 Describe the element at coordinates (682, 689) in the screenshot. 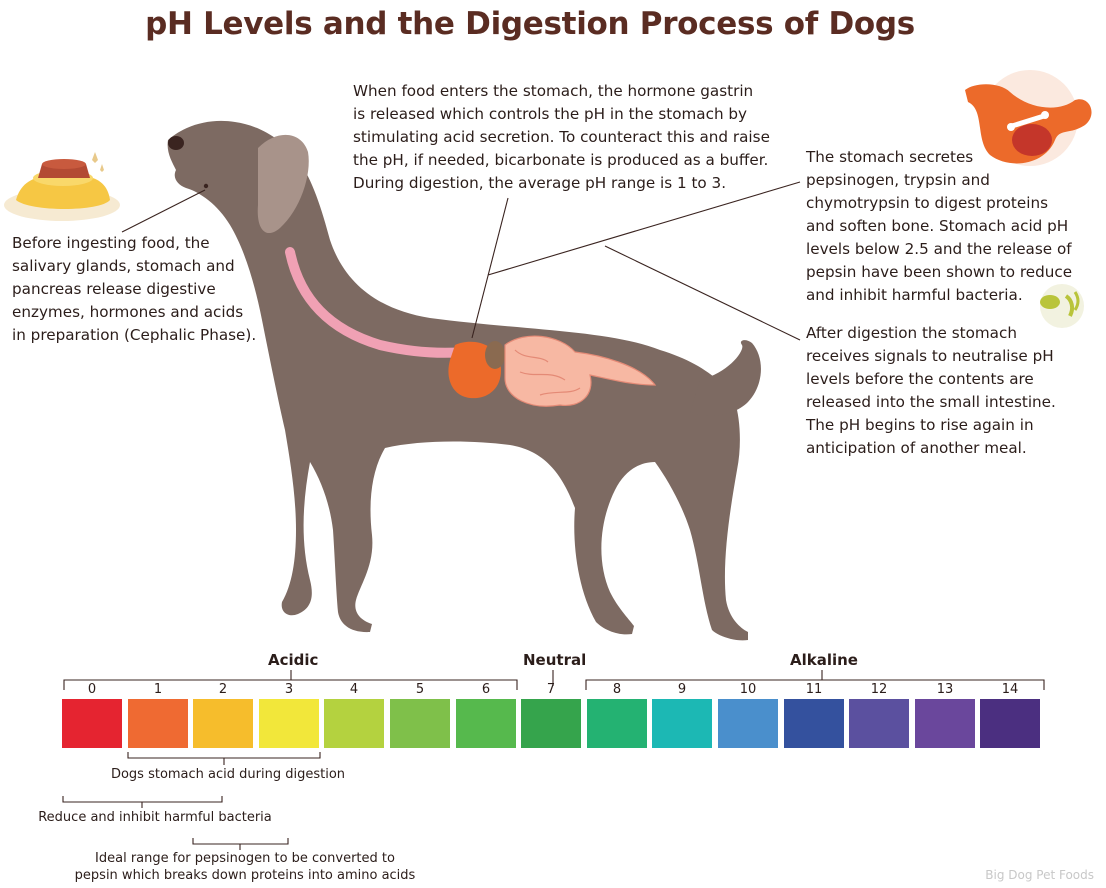

I see `ph-tick-label: 9` at that location.